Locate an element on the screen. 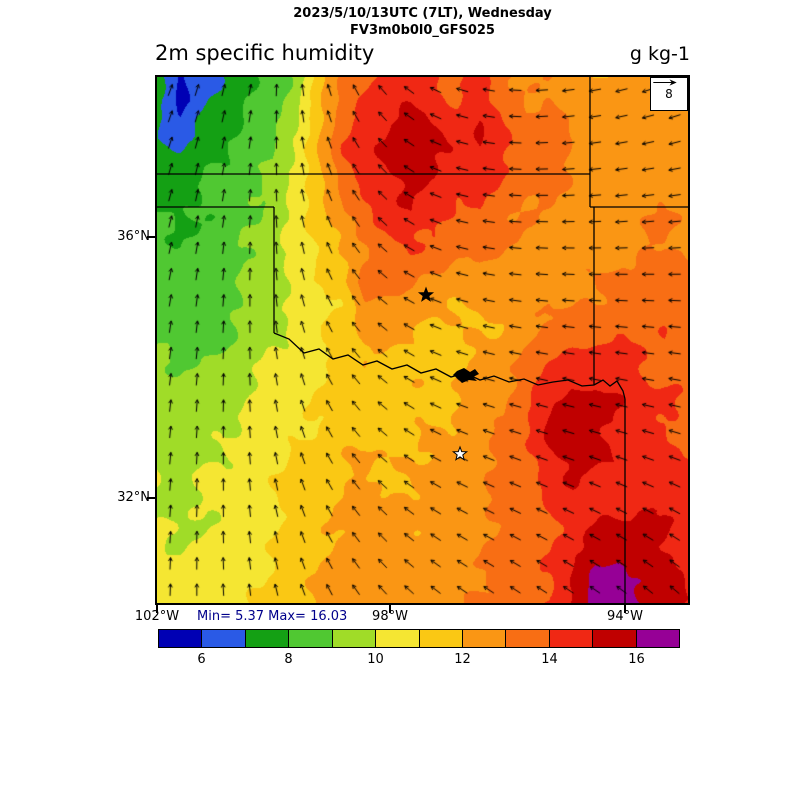 The image size is (800, 800). lon-tick-102w is located at coordinates (157, 609).